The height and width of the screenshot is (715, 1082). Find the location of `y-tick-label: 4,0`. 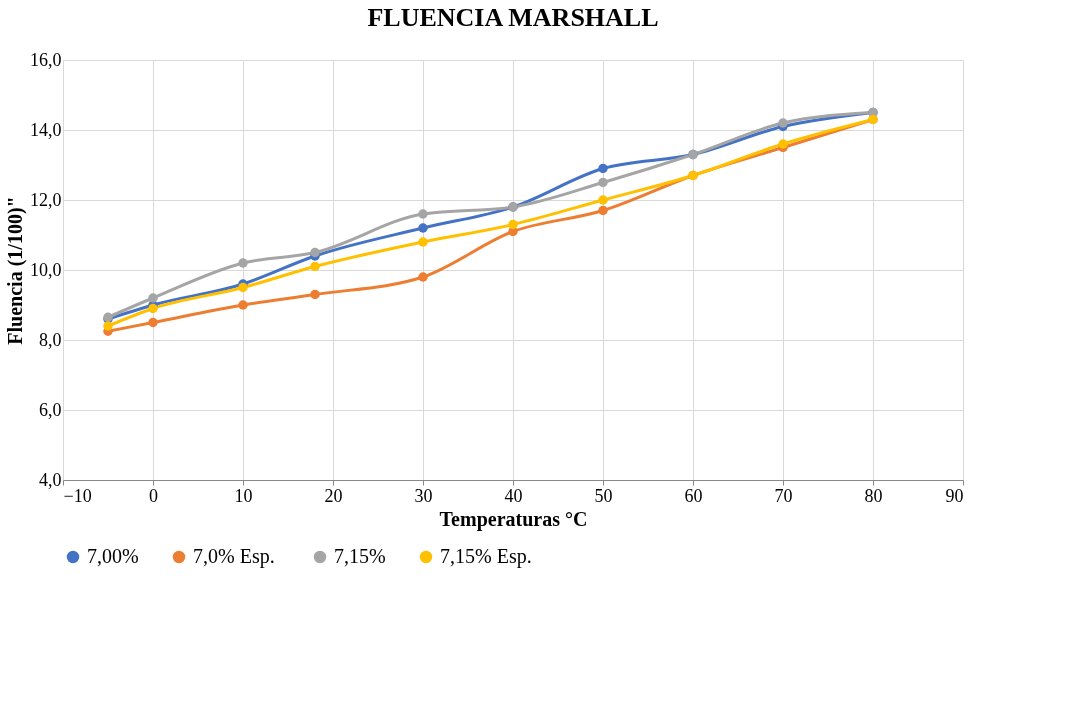

y-tick-label: 4,0 is located at coordinates (50, 479).